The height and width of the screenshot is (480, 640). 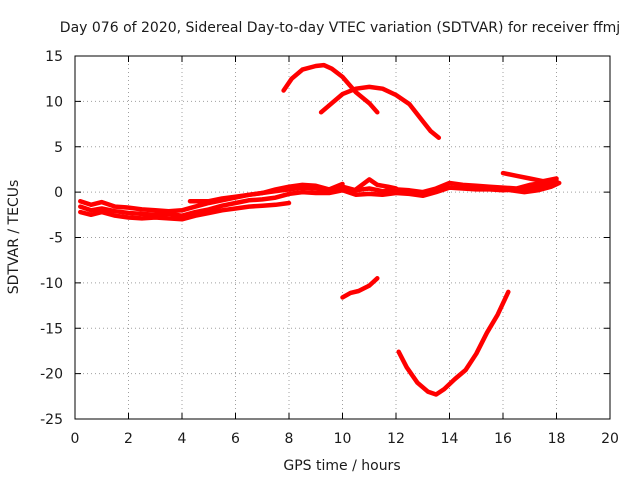 What do you see at coordinates (450, 439) in the screenshot?
I see `x-tick-label: 14` at bounding box center [450, 439].